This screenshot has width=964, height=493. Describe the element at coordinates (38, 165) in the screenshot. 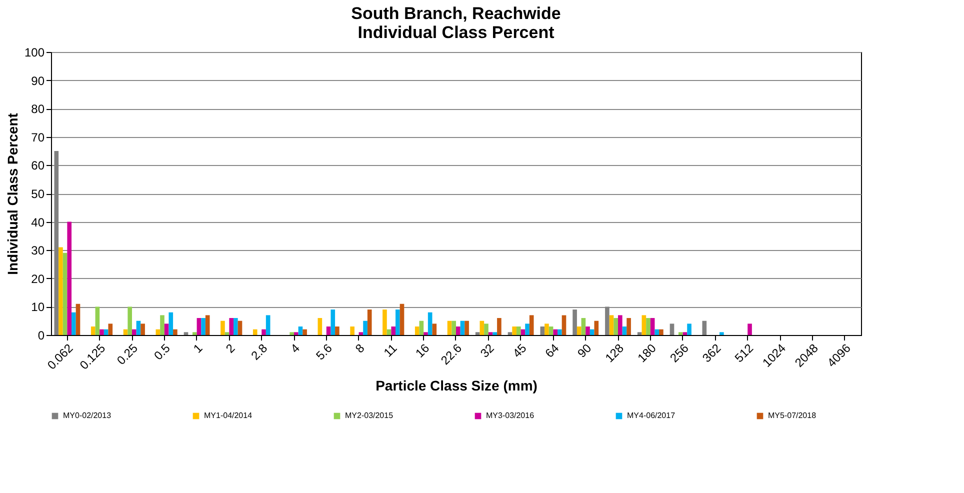

I see `y-tick-label: 60` at that location.